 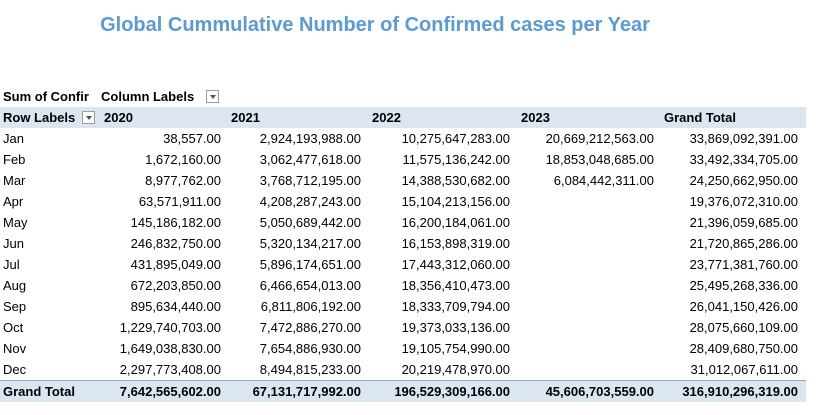 I want to click on cell-2021: 6,466,654,013.00, so click(x=310, y=285).